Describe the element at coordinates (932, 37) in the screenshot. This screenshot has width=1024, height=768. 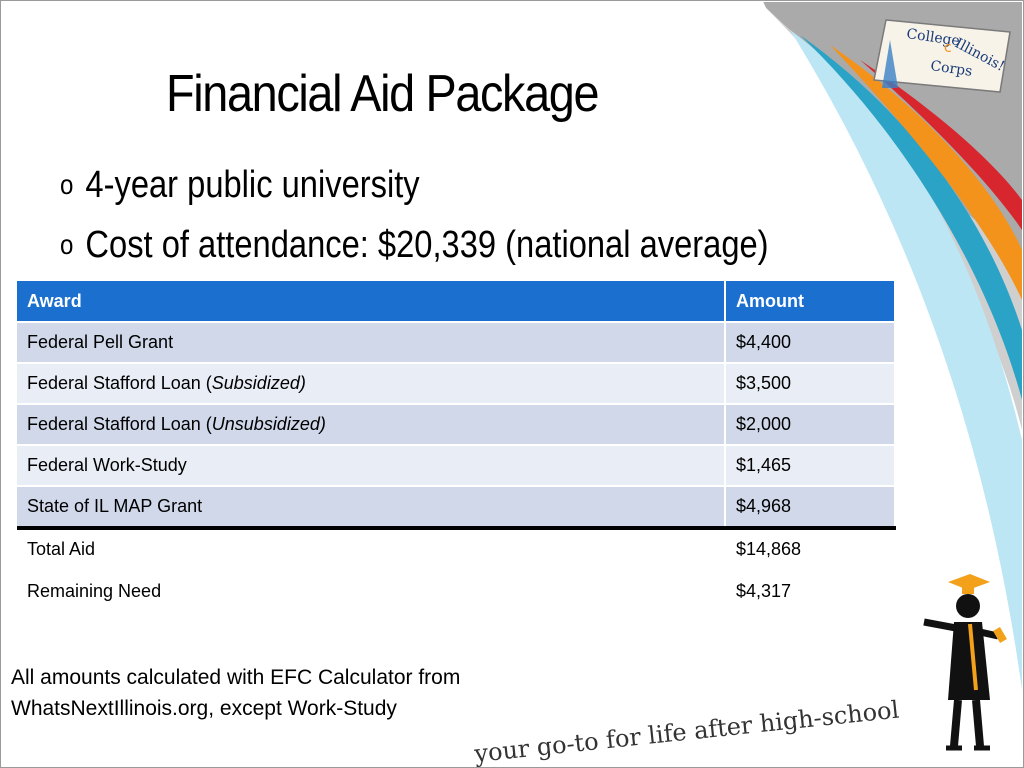
I see `logo-text-college: College` at that location.